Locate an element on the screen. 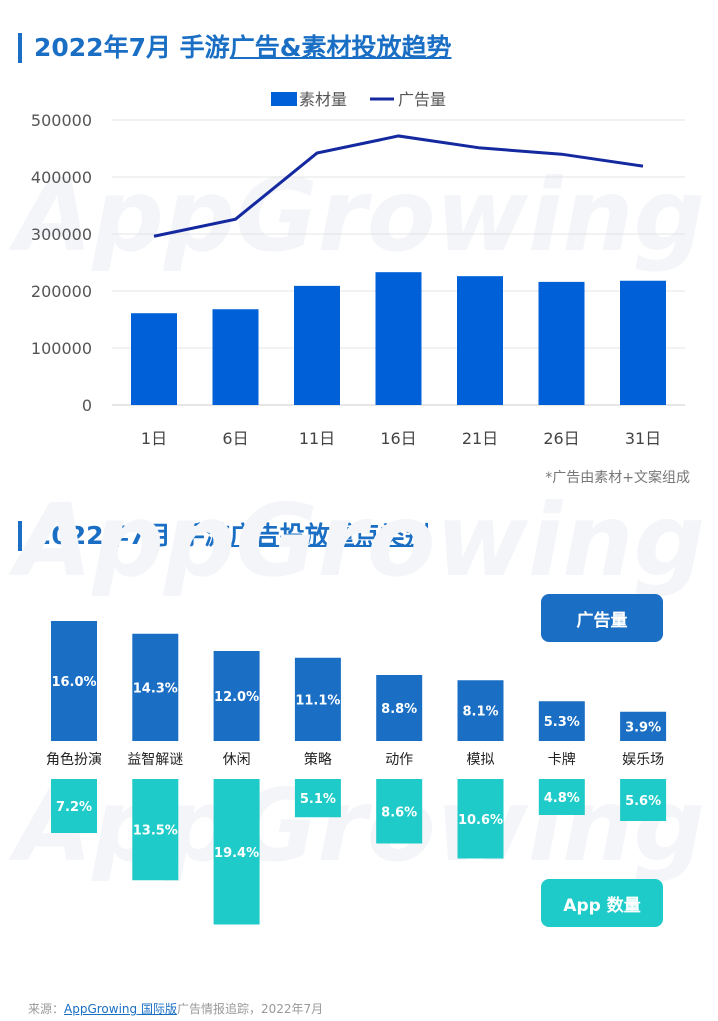 The image size is (718, 1021). x-tick-label: 1日 is located at coordinates (154, 438).